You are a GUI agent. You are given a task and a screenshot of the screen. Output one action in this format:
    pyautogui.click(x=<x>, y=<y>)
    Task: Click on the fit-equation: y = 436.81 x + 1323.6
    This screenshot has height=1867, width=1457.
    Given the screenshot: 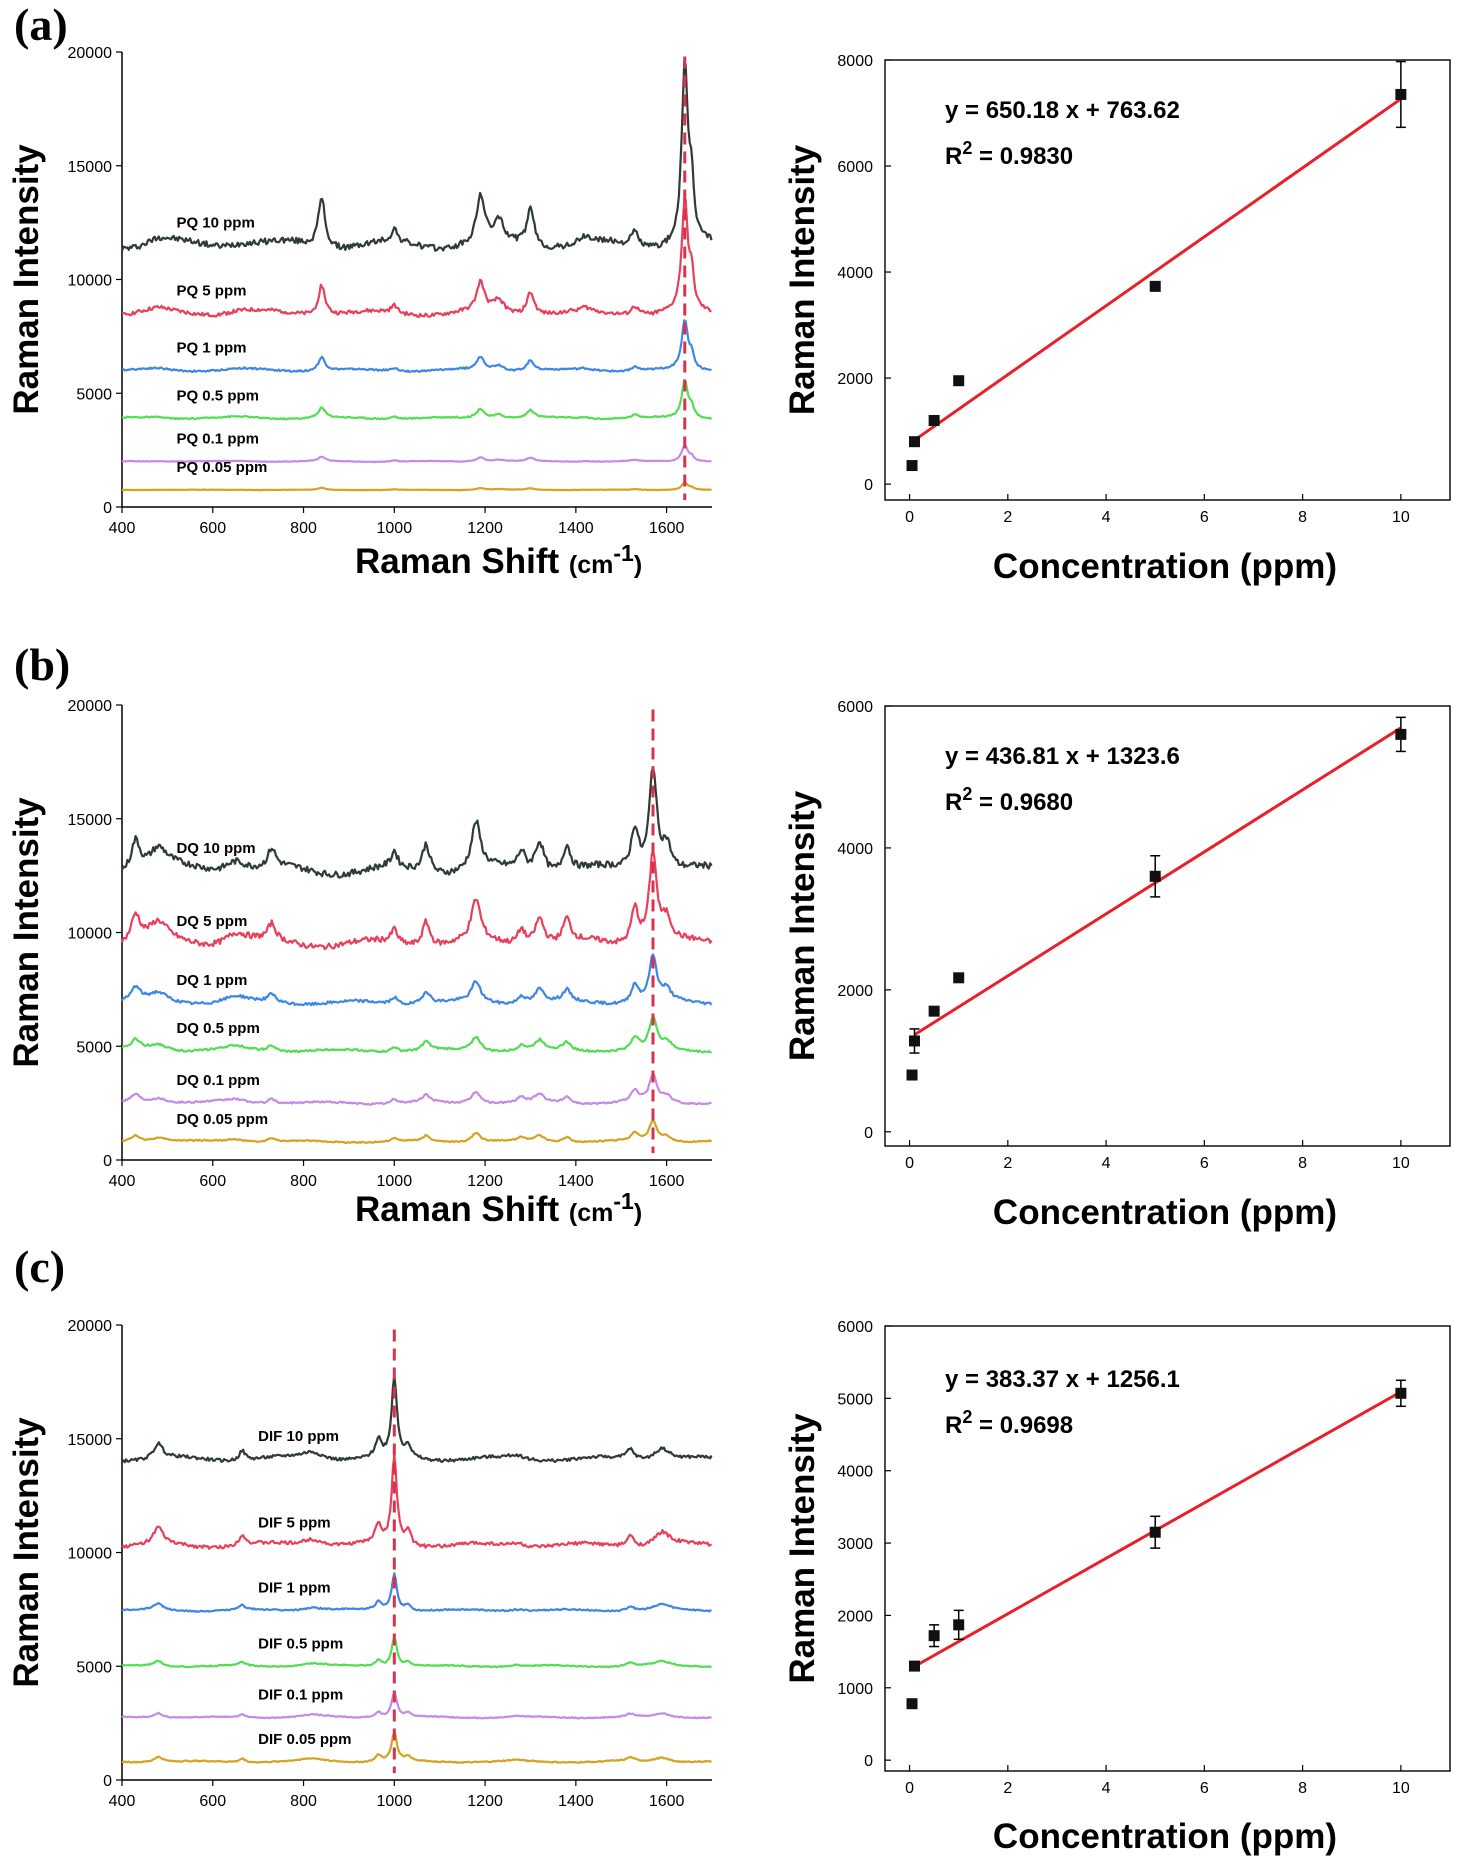 What is the action you would take?
    pyautogui.click(x=1062, y=756)
    